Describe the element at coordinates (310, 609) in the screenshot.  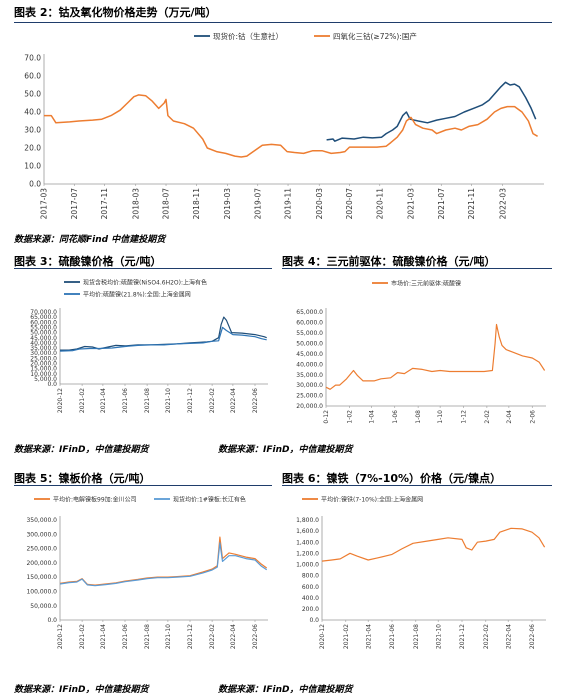
I see `y-tick-label: 200.0` at that location.